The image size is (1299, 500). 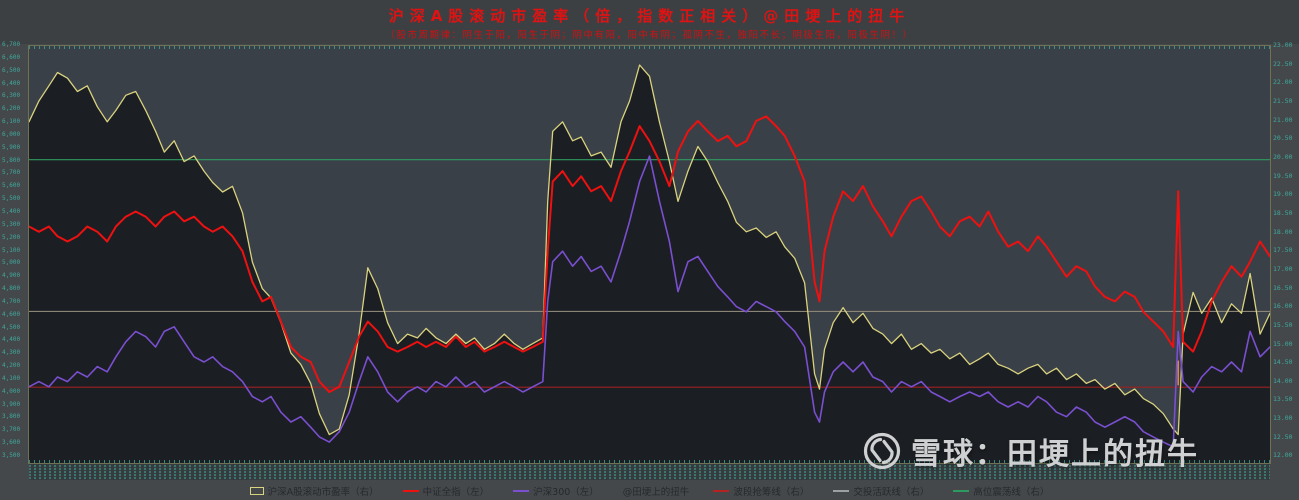 I want to click on right-axis-tick-label: 22.50, so click(x=1283, y=63).